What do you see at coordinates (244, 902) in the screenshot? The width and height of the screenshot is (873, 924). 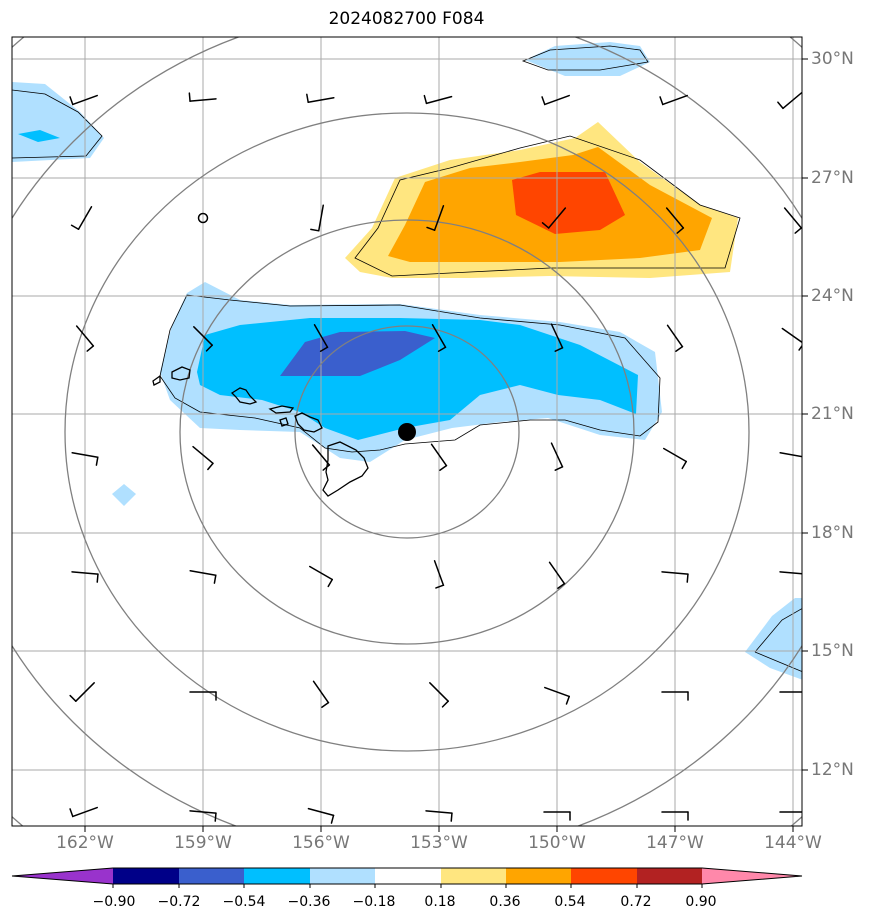 I see `colorbar-label: −0.54` at bounding box center [244, 902].